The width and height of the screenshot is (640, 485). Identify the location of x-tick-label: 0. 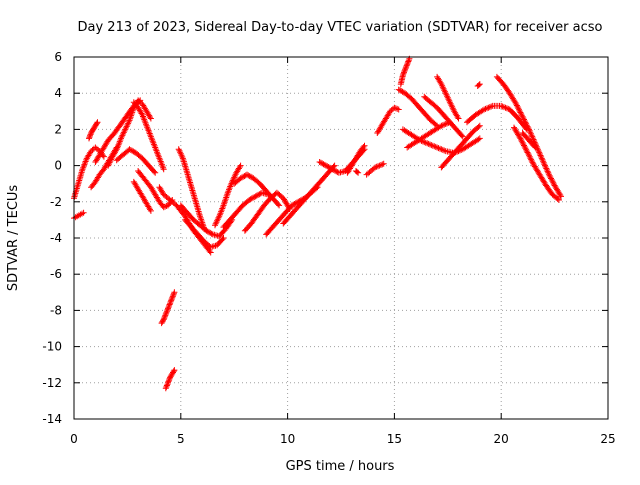
(74, 439).